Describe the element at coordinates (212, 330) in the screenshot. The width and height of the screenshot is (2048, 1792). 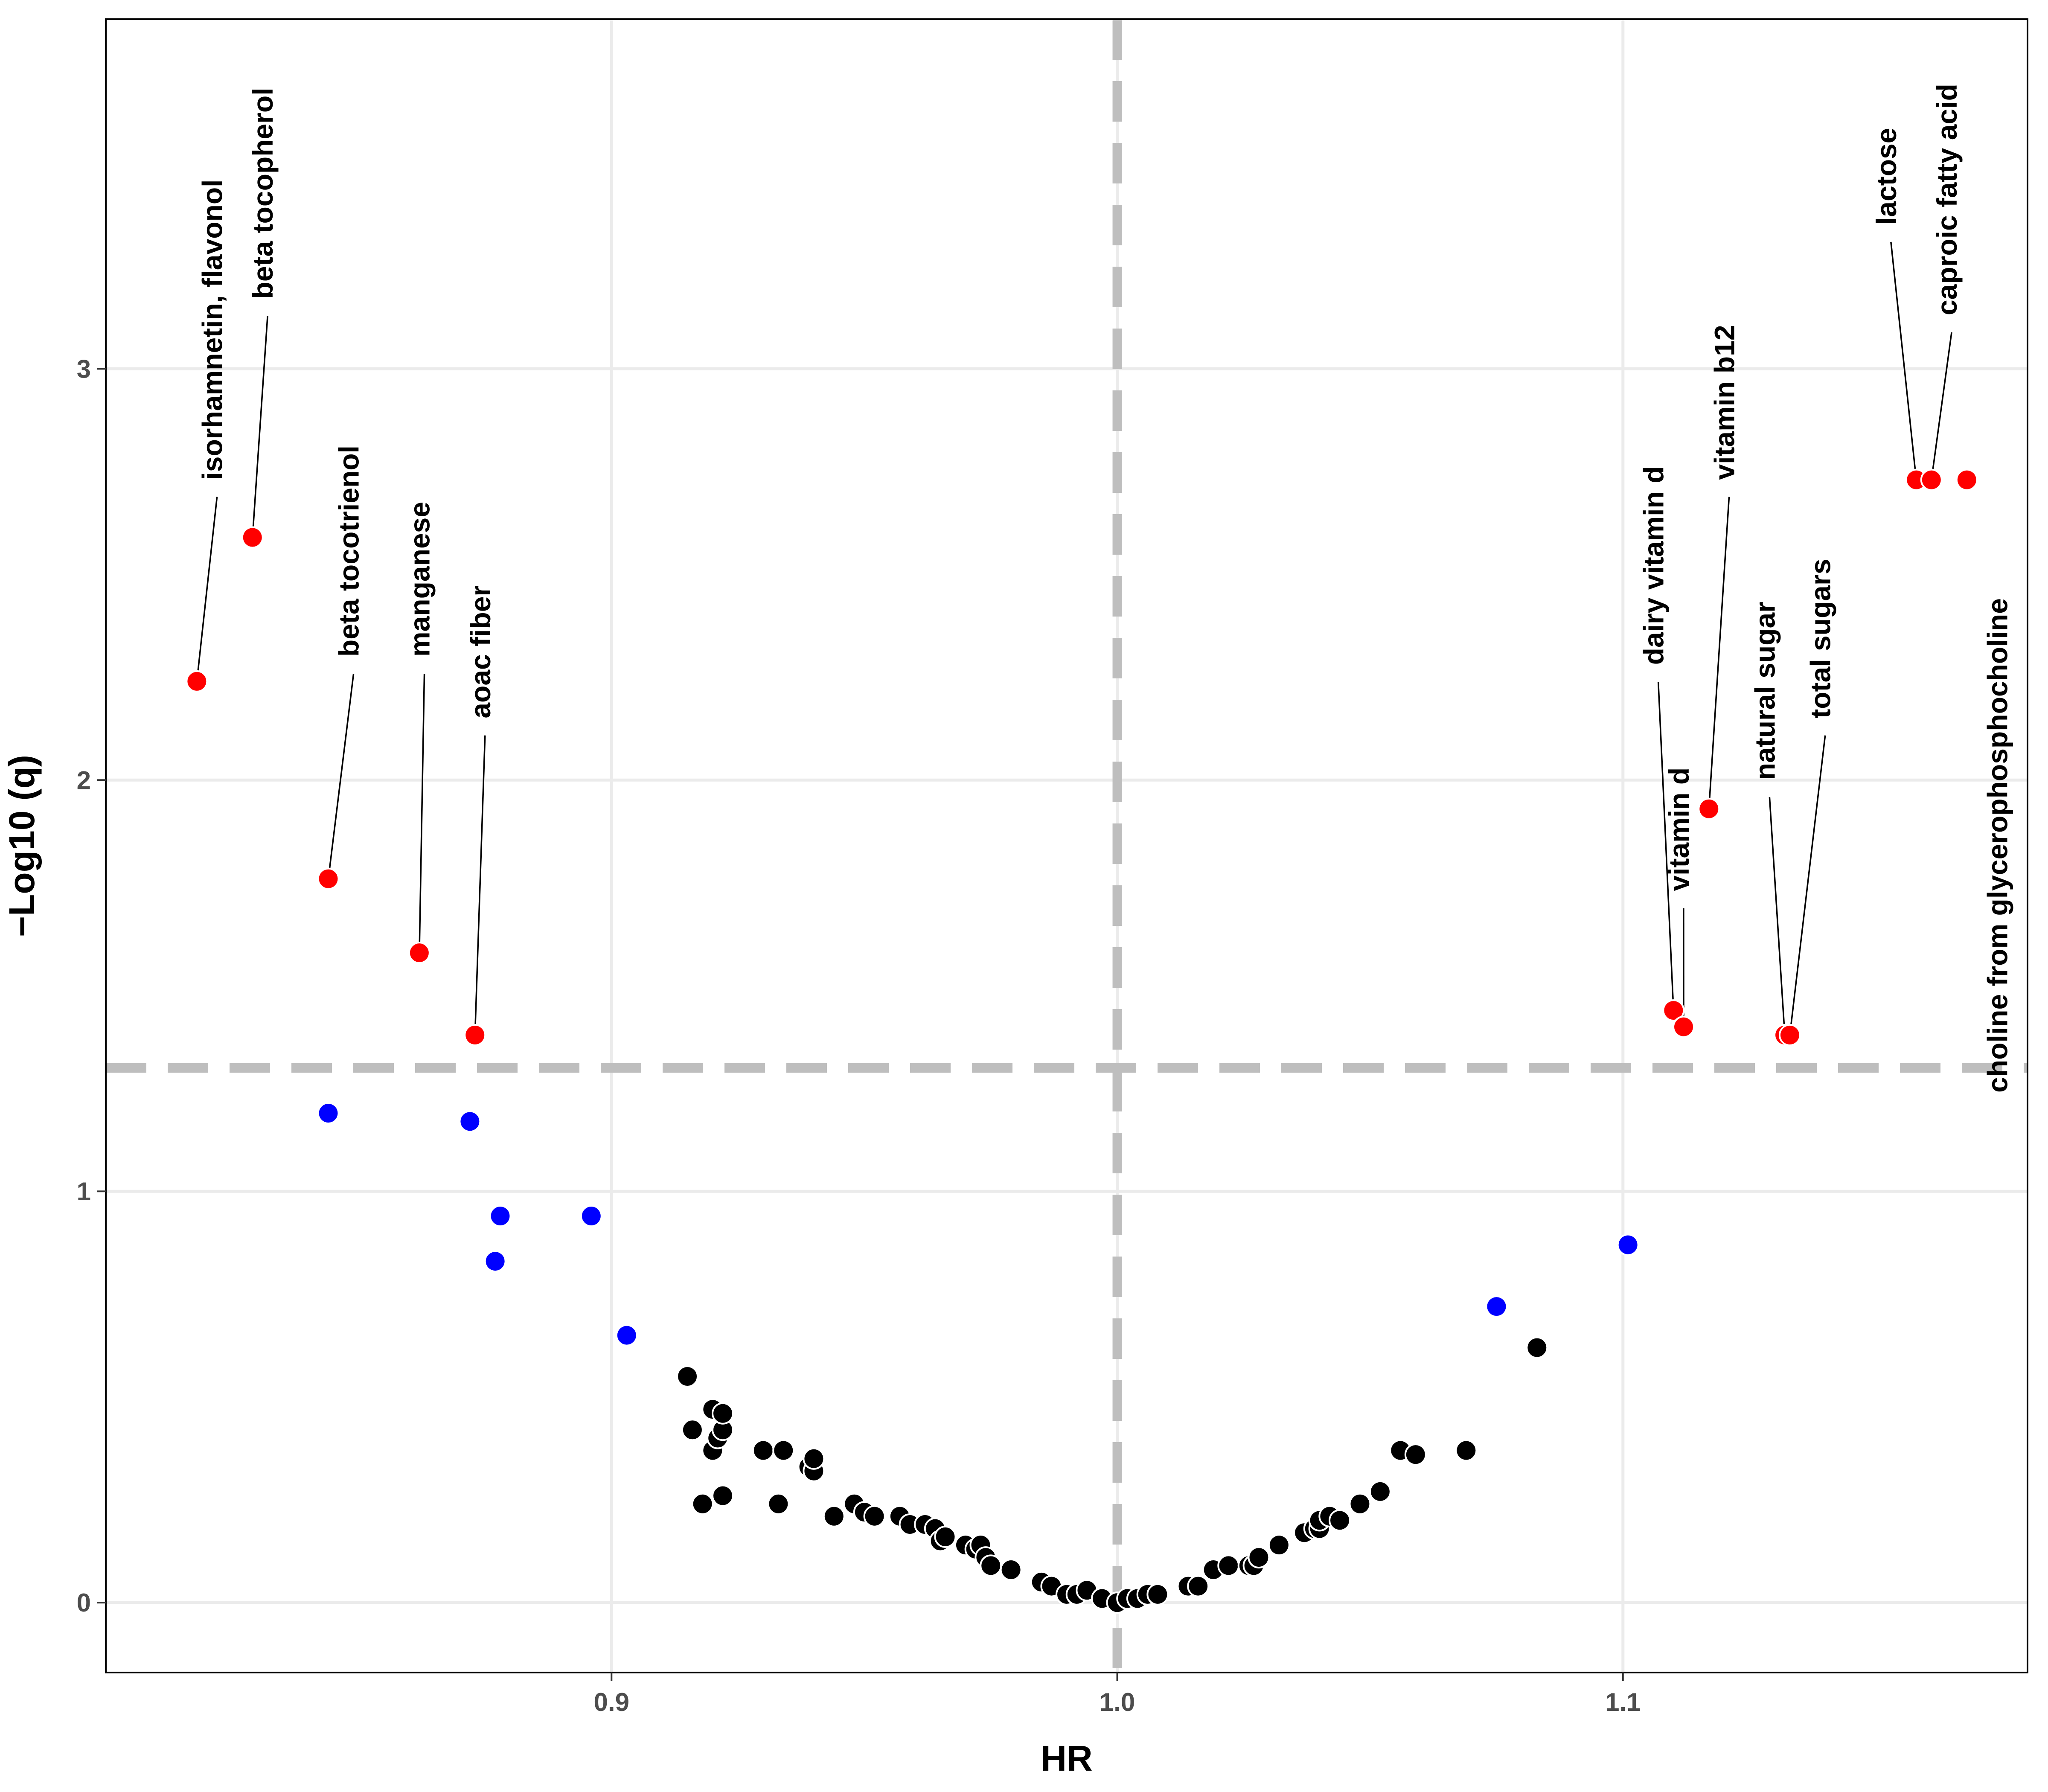
I see `point-label: isorhamnetin, flavonol` at that location.